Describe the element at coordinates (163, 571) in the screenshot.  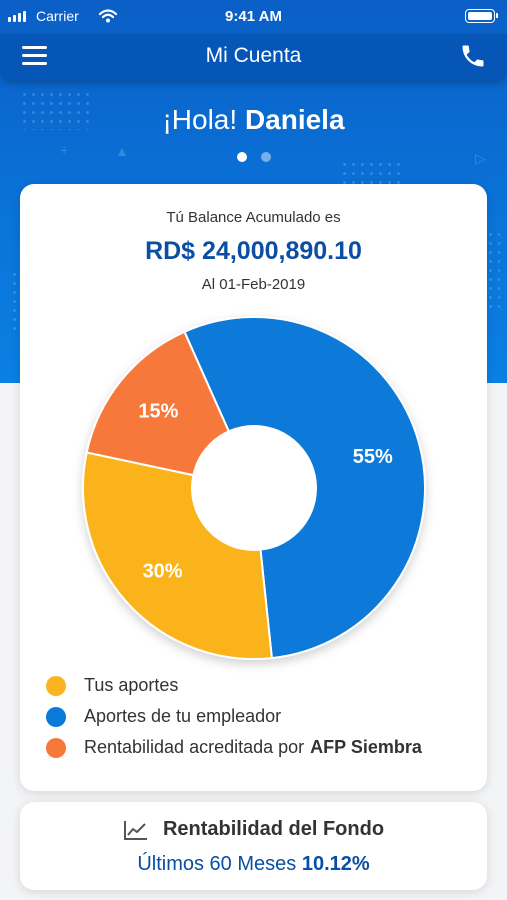
I see `pie-slice-label: 30%` at that location.